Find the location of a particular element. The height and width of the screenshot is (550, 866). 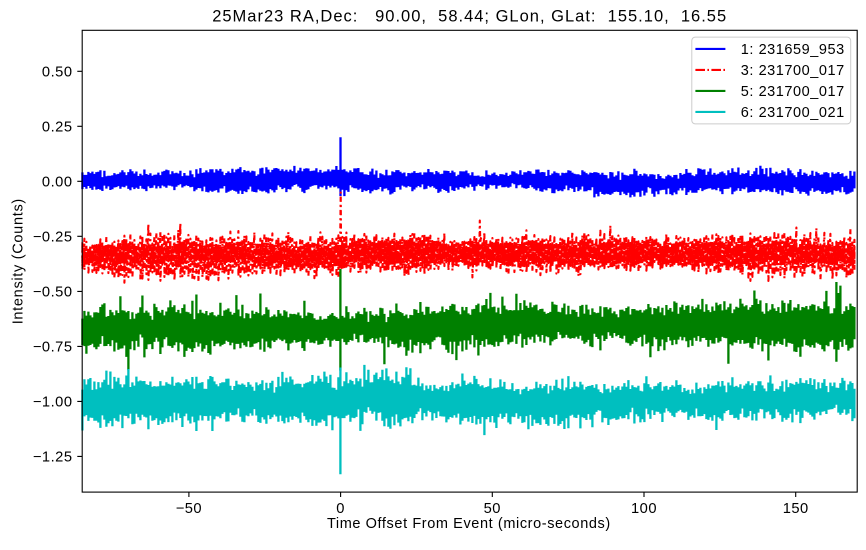

svg-text: 3: 231700_017 is located at coordinates (793, 71).